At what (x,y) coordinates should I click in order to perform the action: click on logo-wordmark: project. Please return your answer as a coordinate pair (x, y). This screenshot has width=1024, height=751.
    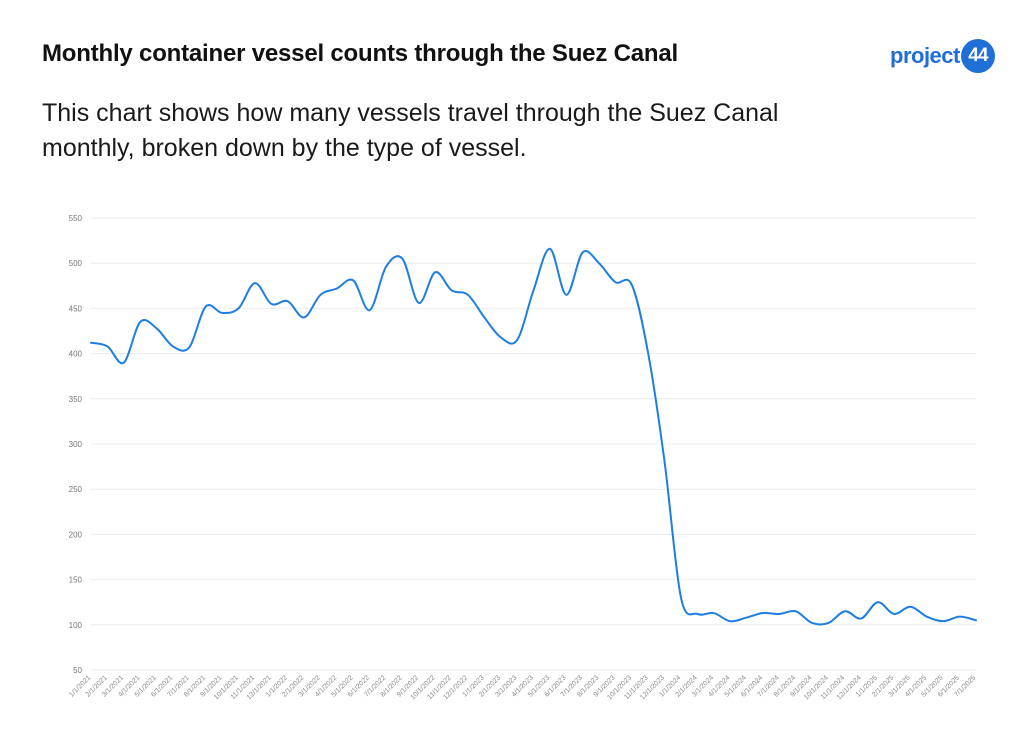
    Looking at the image, I should click on (925, 55).